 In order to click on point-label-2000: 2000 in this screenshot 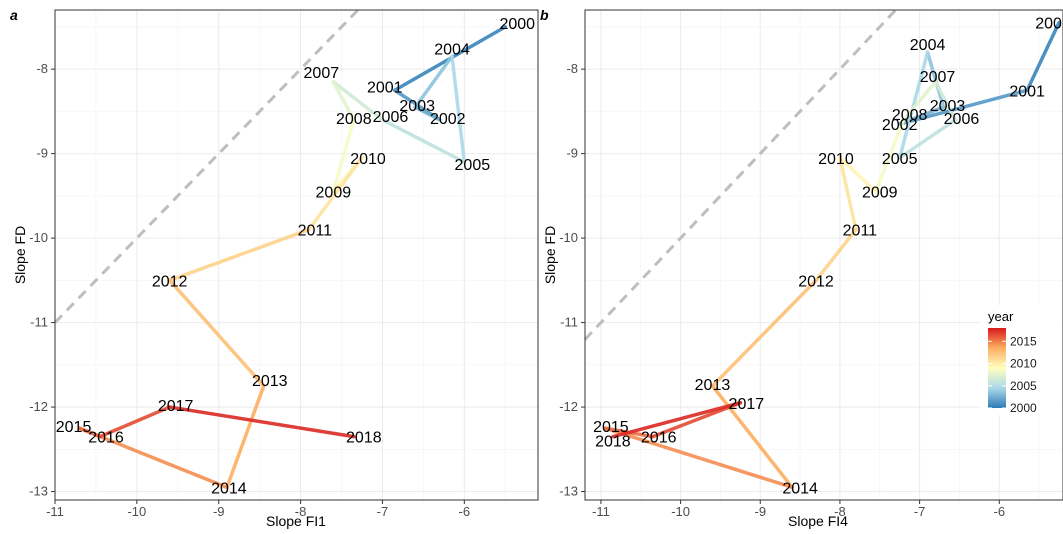, I will do `click(1049, 24)`.